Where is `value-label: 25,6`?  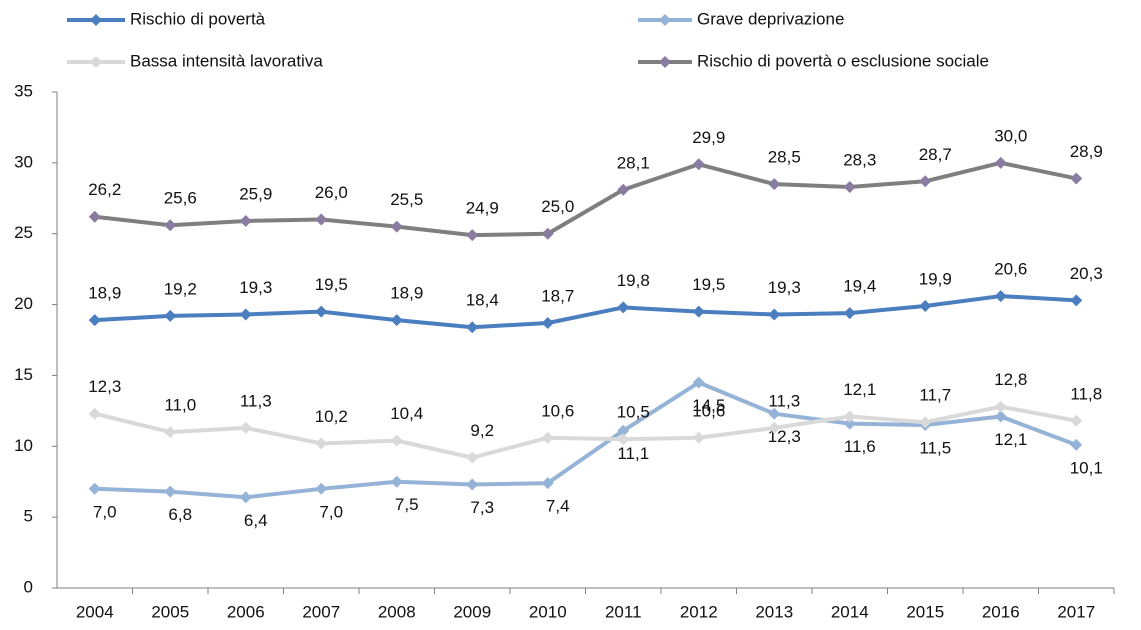 value-label: 25,6 is located at coordinates (180, 198).